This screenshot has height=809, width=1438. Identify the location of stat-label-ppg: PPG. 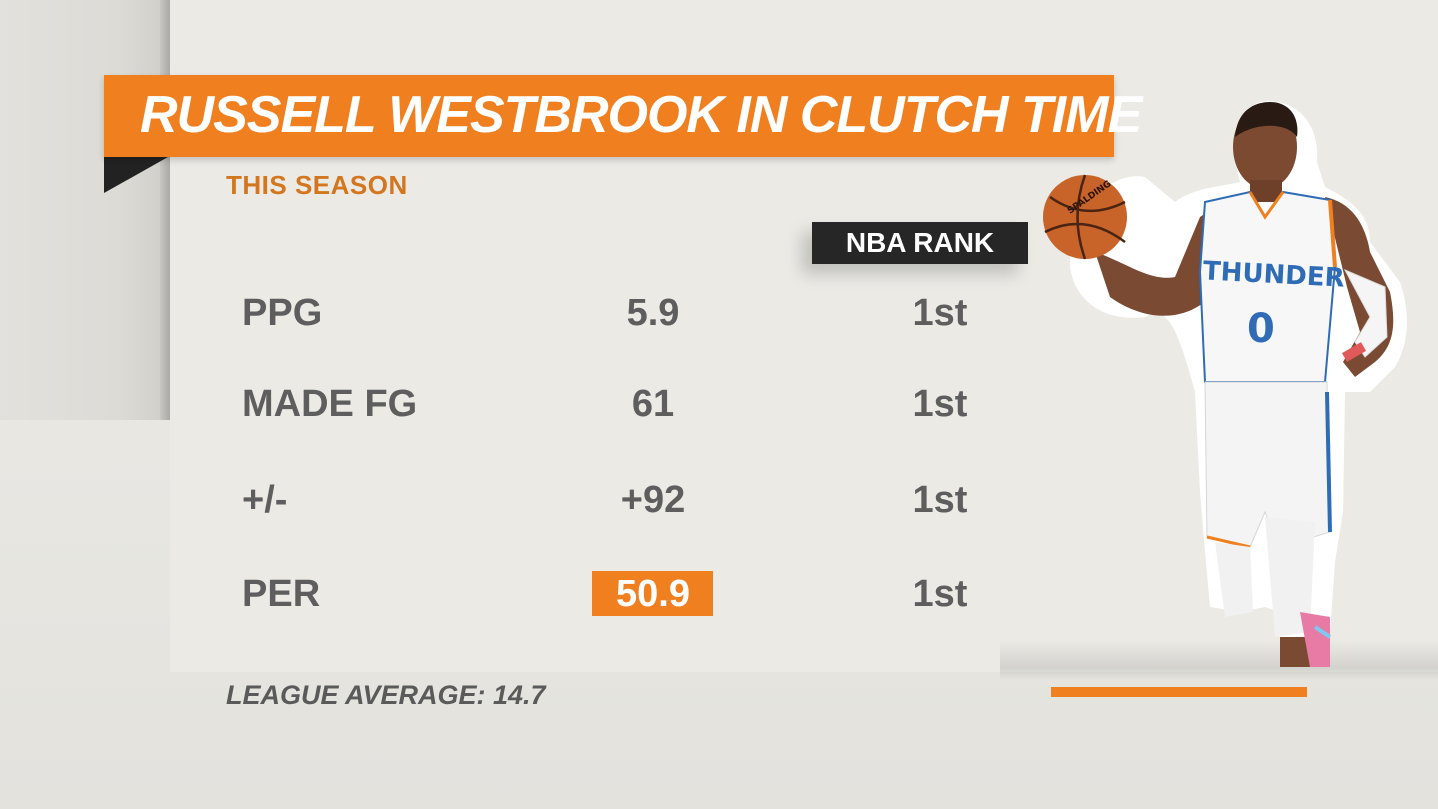
(282, 313).